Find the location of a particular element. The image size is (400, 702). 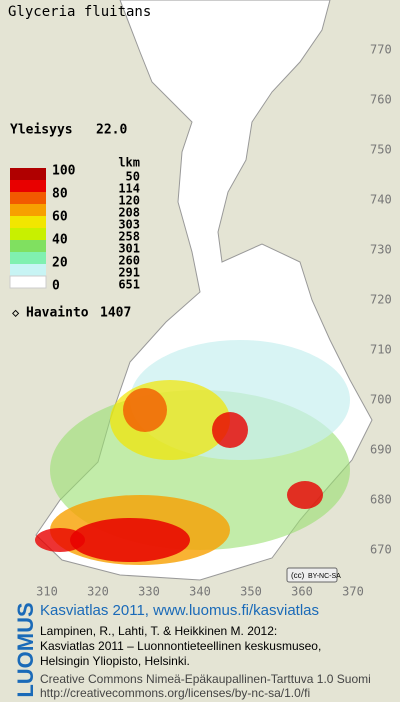

observation-label: Havainto is located at coordinates (57, 313).